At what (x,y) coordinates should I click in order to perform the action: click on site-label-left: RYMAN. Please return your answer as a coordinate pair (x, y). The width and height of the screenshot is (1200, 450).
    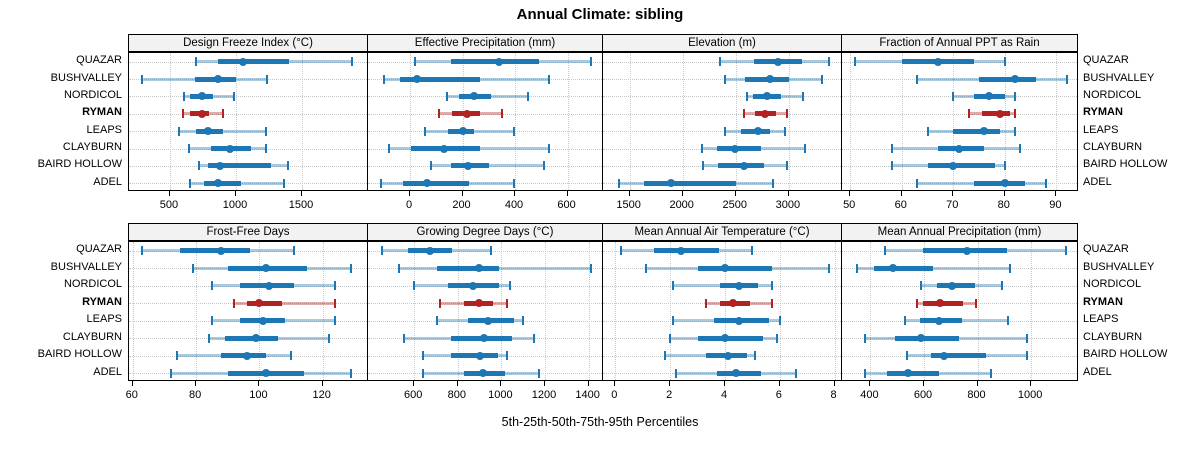
    Looking at the image, I should click on (102, 112).